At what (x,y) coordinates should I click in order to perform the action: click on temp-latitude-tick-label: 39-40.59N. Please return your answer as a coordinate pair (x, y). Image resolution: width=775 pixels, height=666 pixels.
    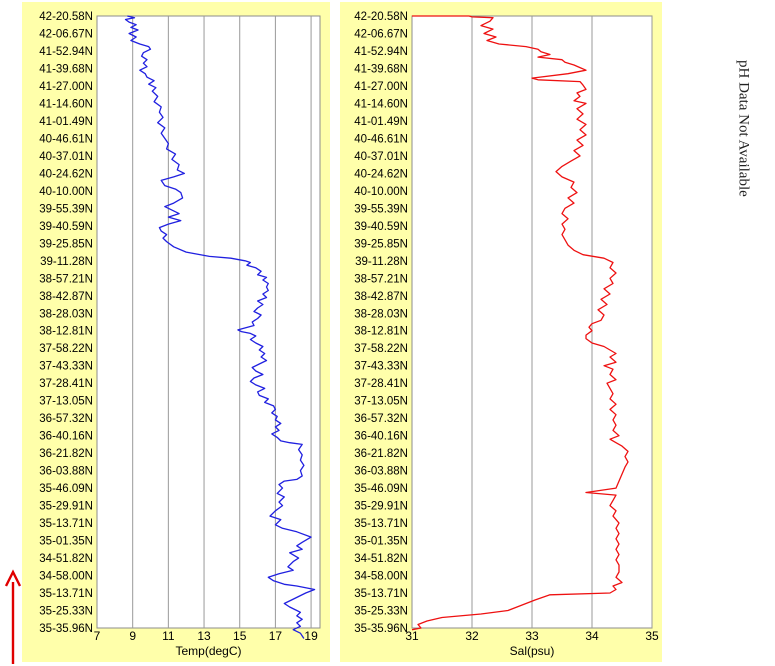
    Looking at the image, I should click on (66, 227).